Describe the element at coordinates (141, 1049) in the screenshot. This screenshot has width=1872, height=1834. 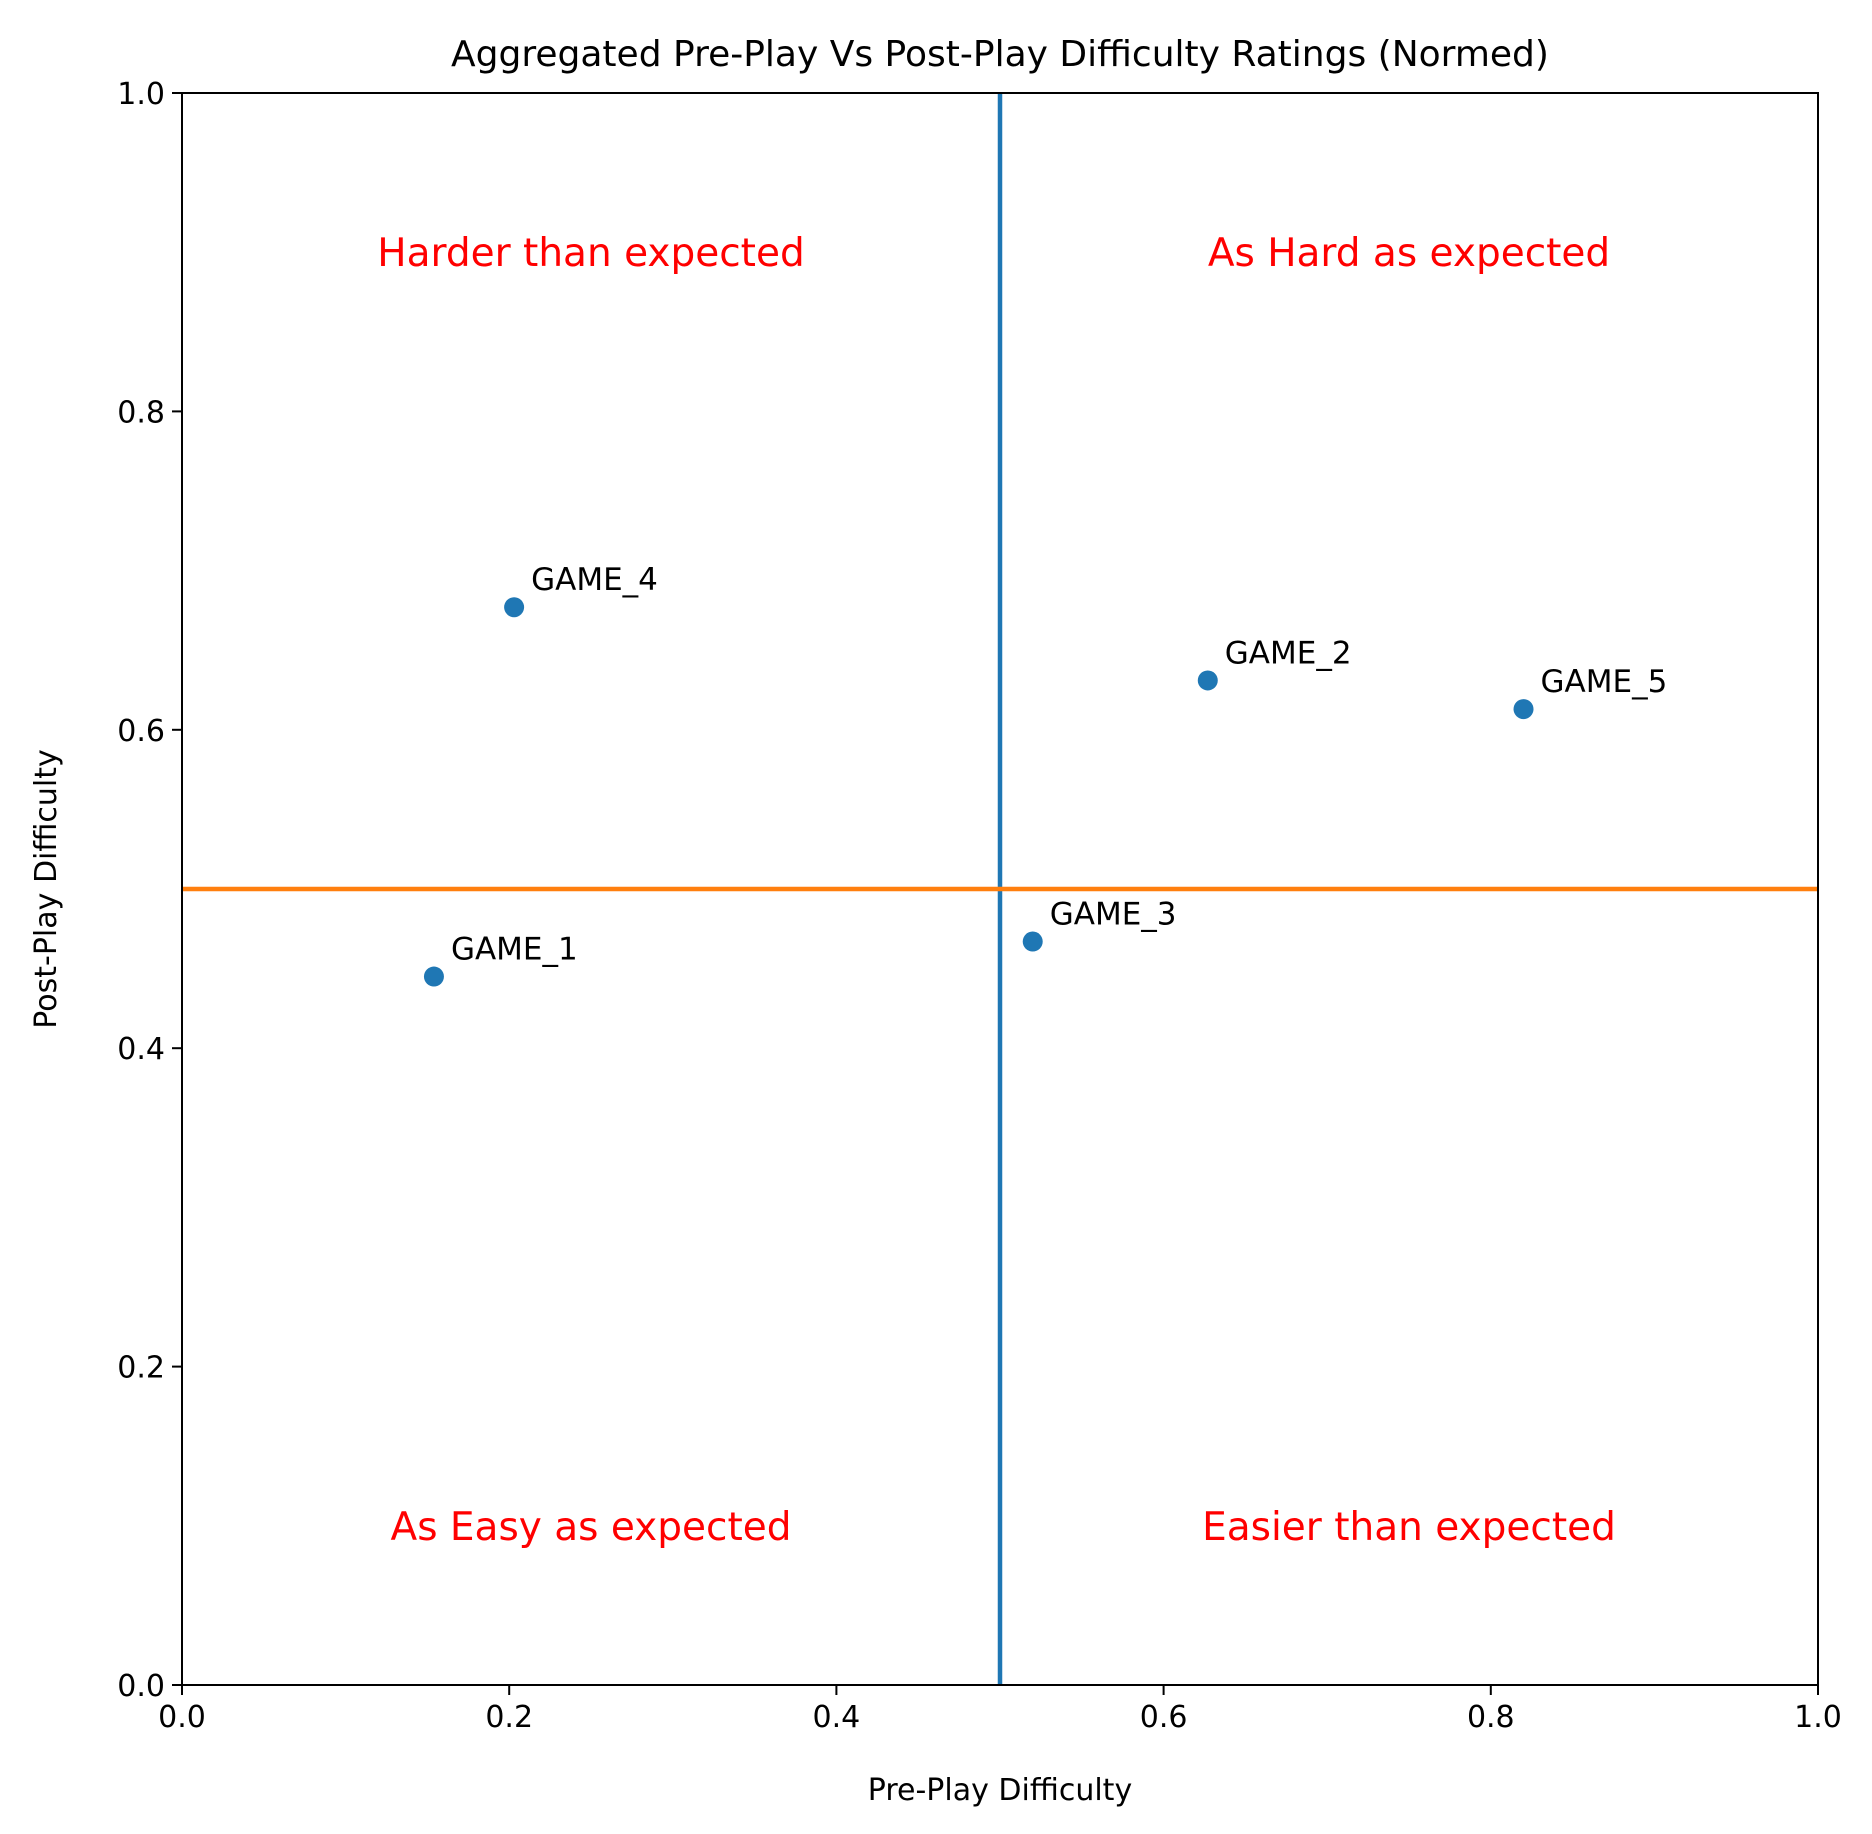
I see `y-tick-label: 0.4` at that location.